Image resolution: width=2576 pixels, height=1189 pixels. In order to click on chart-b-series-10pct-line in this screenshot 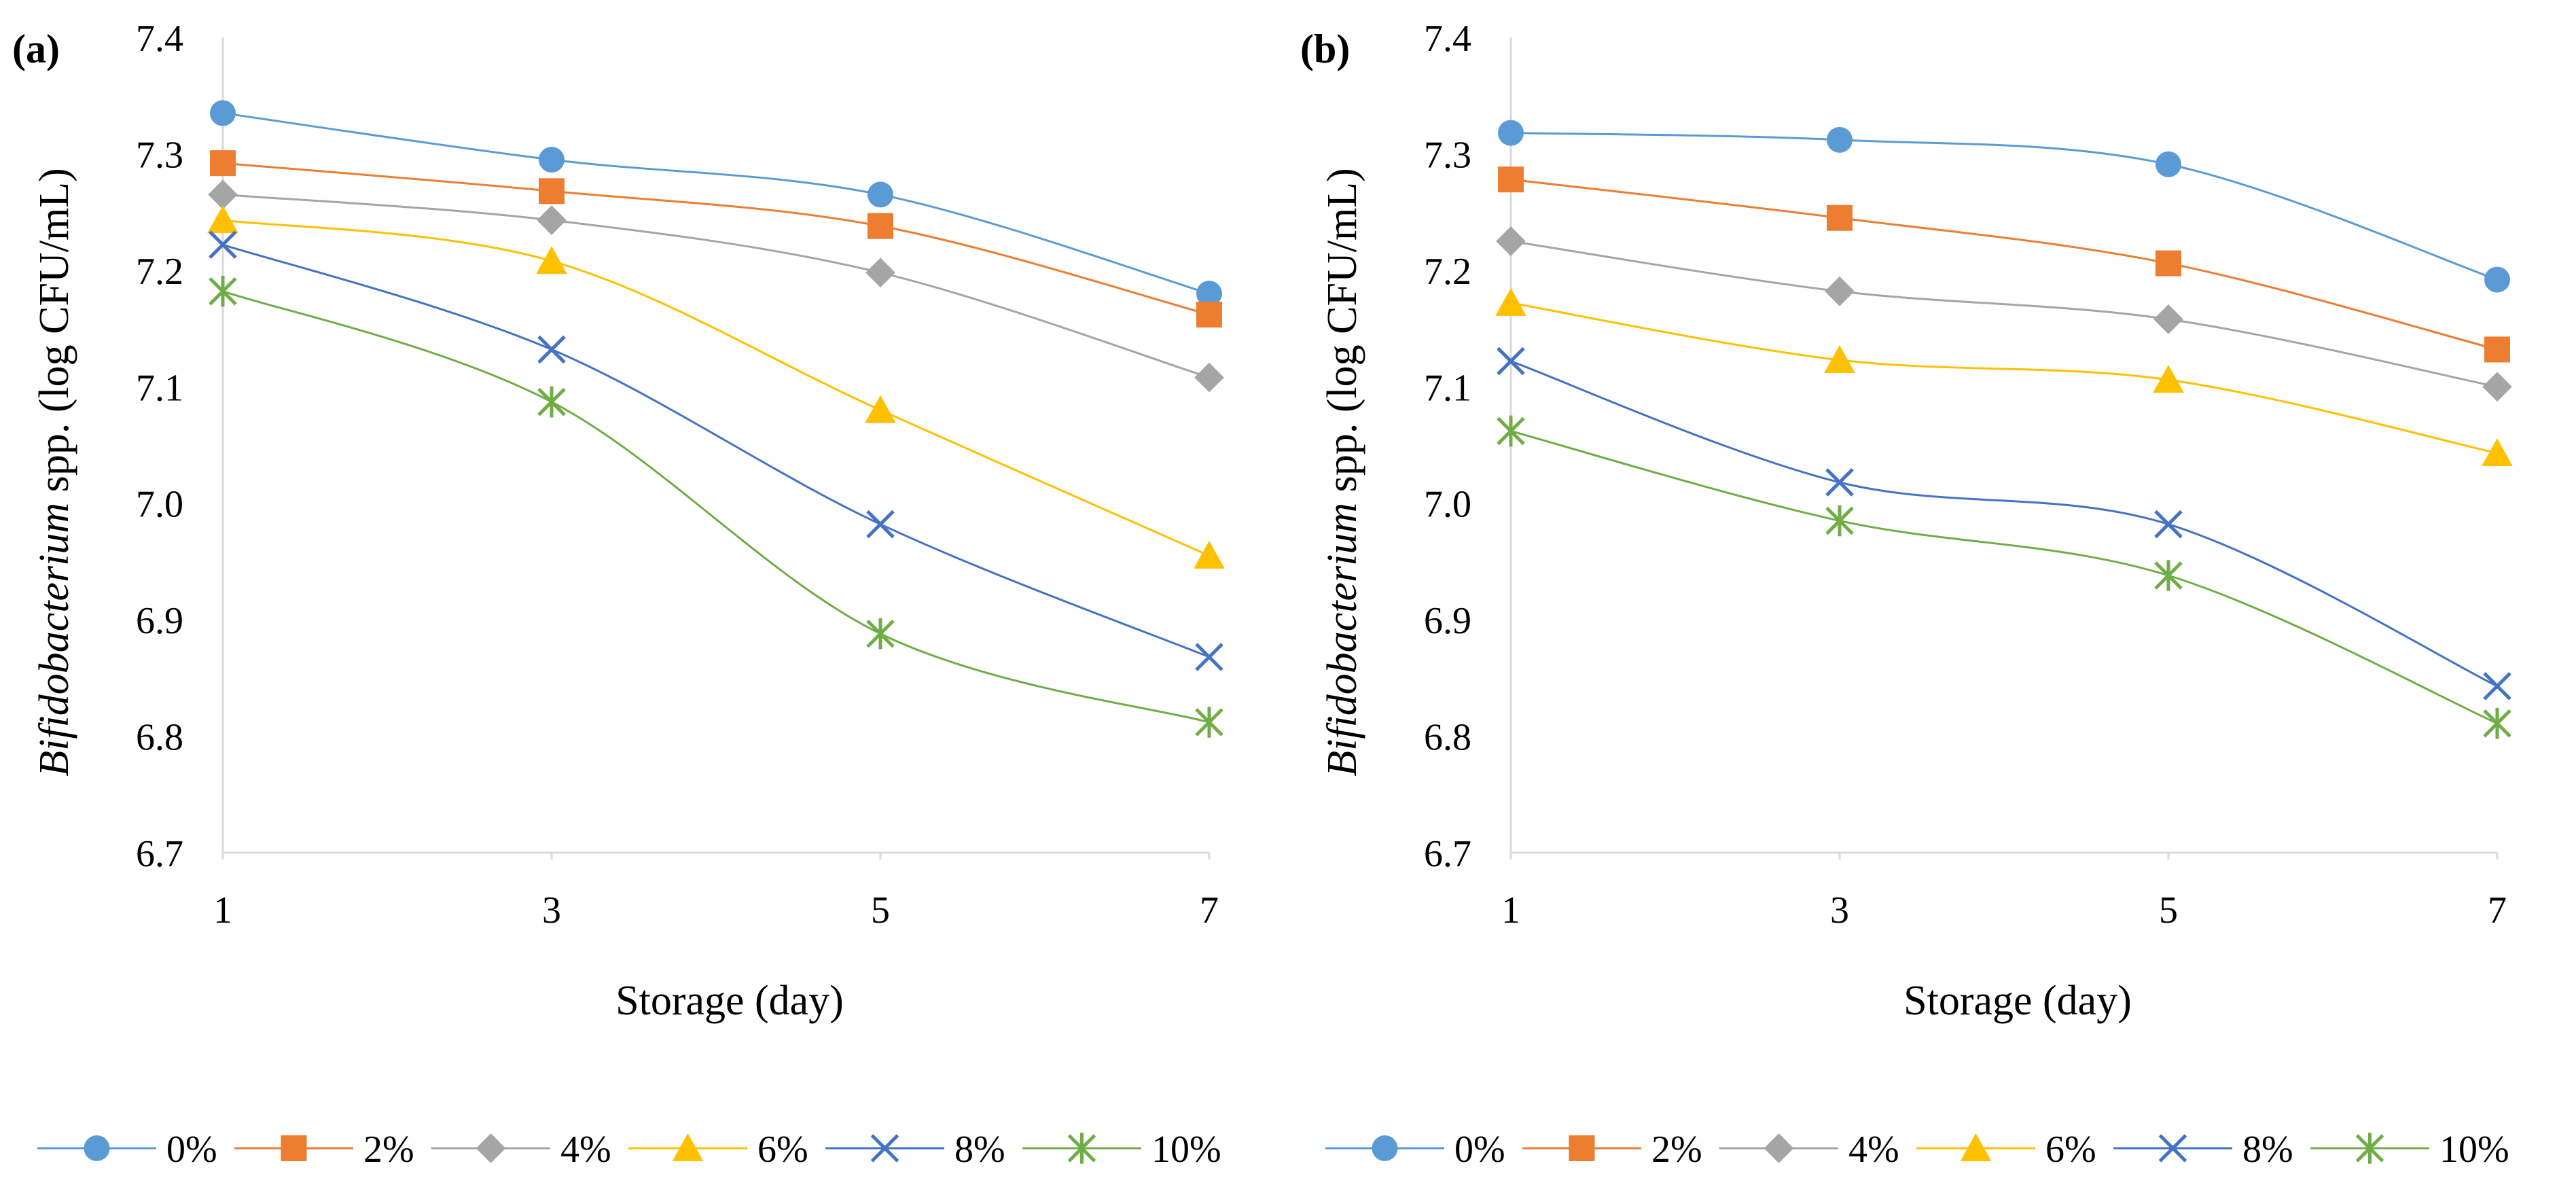, I will do `click(2004, 577)`.